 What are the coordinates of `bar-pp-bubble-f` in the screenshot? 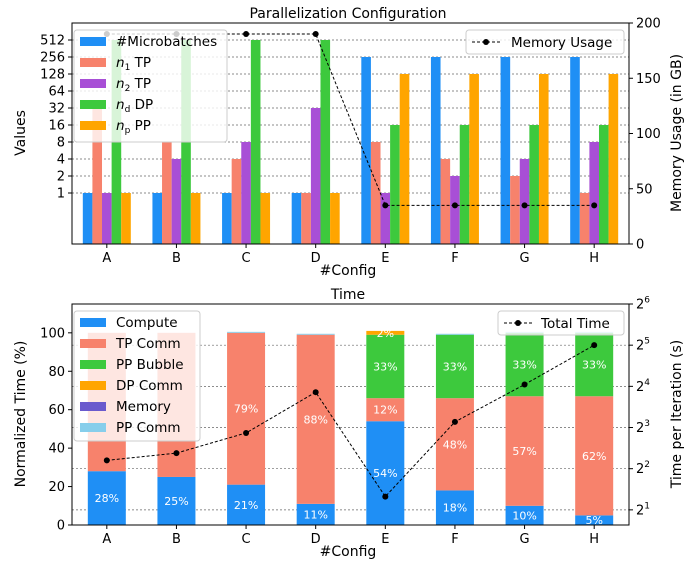 It's located at (454, 366).